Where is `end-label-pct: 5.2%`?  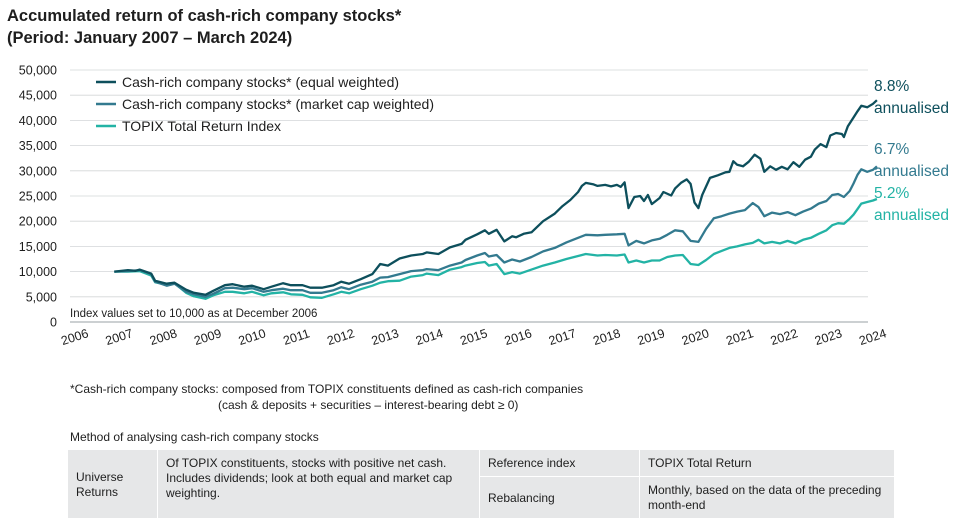 end-label-pct: 5.2% is located at coordinates (892, 193).